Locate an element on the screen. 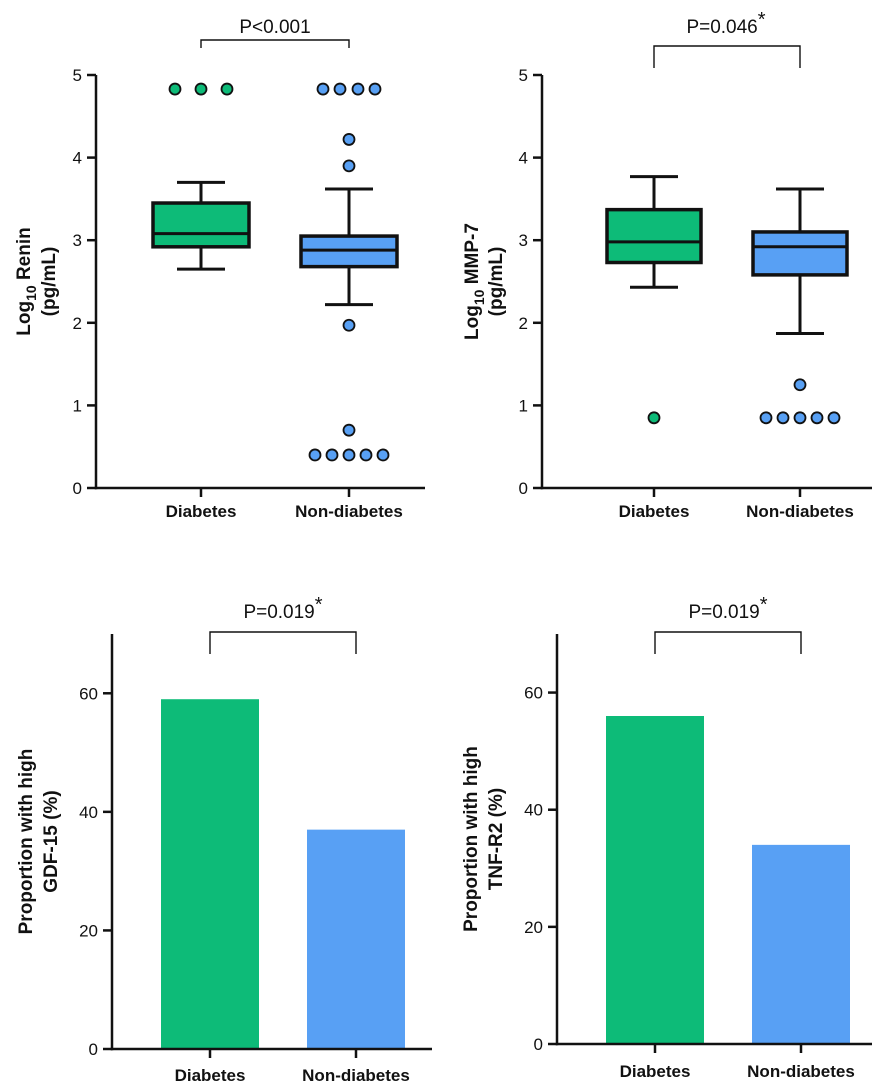  p-value-annotation: P=0.046* is located at coordinates (725, 23).